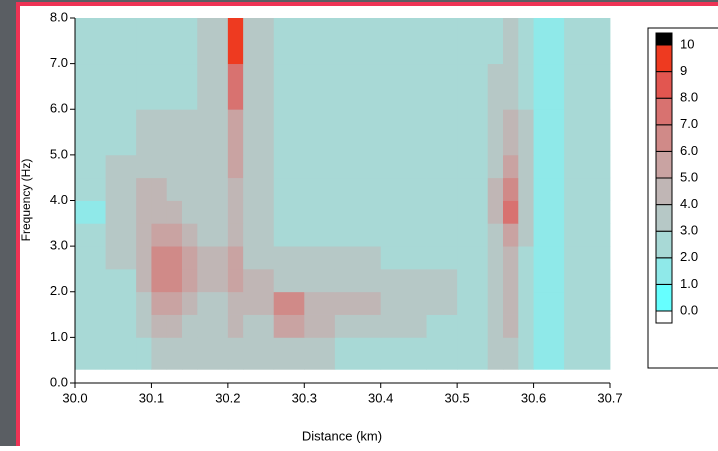  What do you see at coordinates (609, 397) in the screenshot?
I see `x-tick-label: 30.7` at bounding box center [609, 397].